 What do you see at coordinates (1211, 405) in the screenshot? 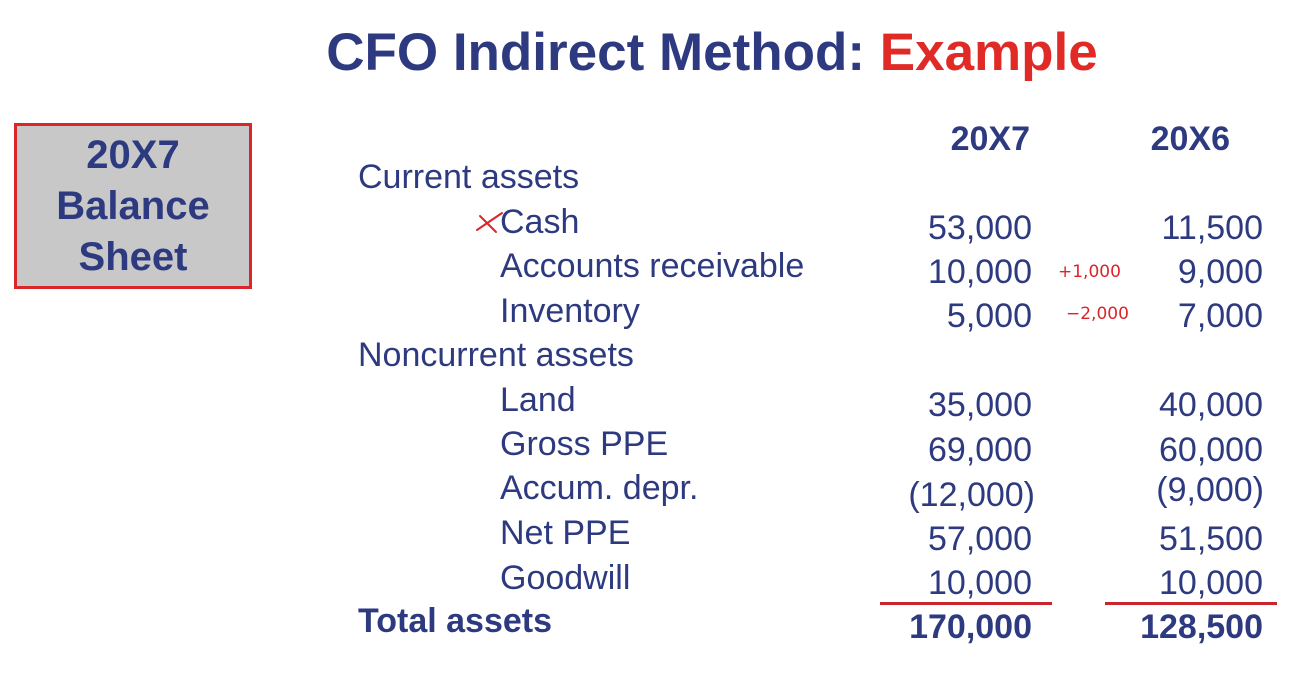
I see `value-land-20x6: 40,000` at bounding box center [1211, 405].